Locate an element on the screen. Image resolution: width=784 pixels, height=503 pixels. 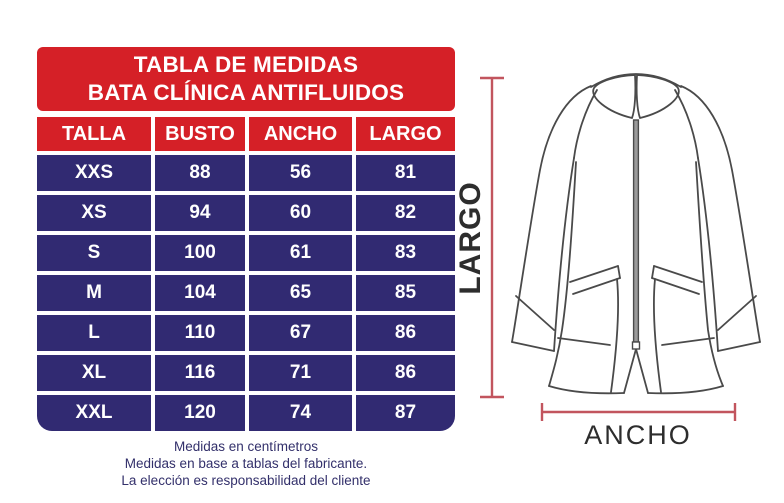
pocket-left is located at coordinates (595, 280).